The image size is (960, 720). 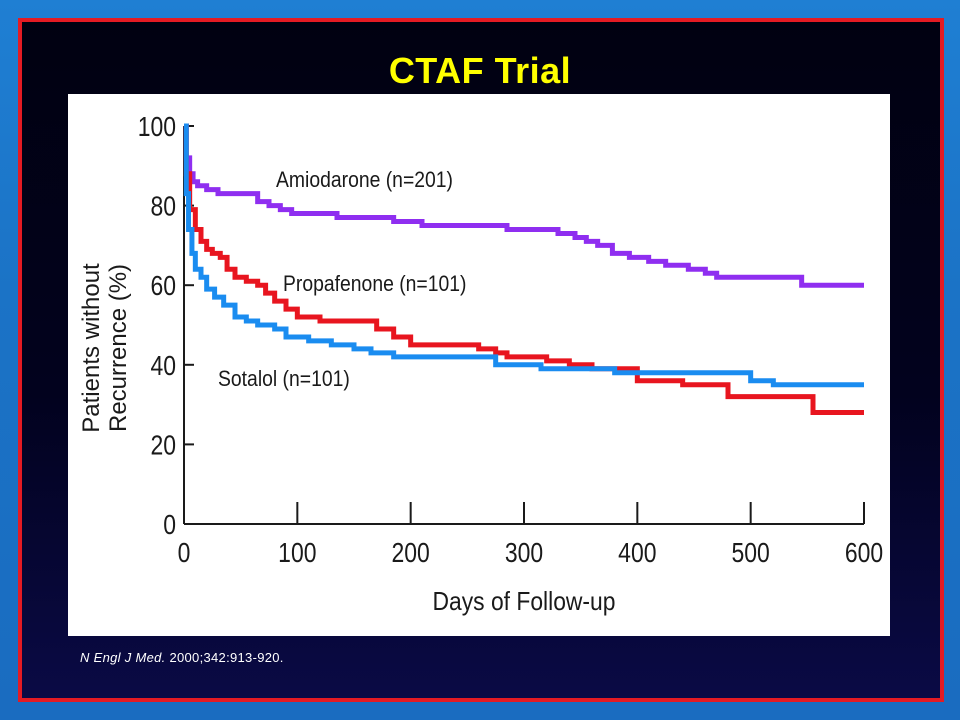 What do you see at coordinates (91, 348) in the screenshot?
I see `y-axis-label-line1: Patients without` at bounding box center [91, 348].